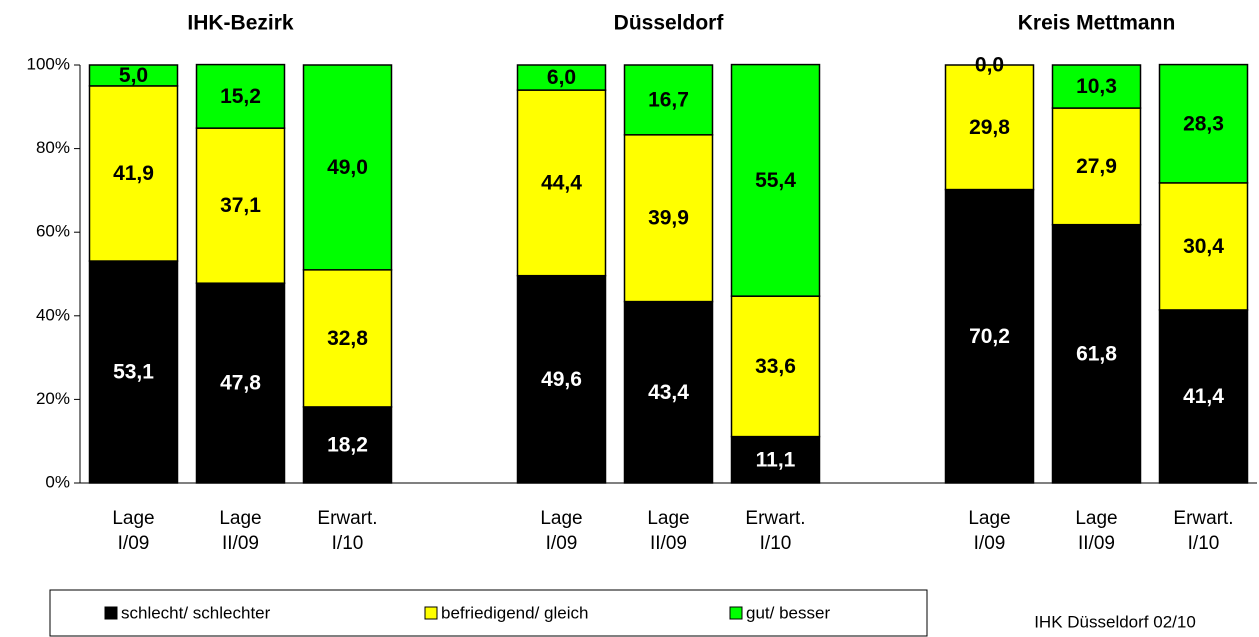 This screenshot has height=637, width=1259. I want to click on data-label: 49,6, so click(561, 379).